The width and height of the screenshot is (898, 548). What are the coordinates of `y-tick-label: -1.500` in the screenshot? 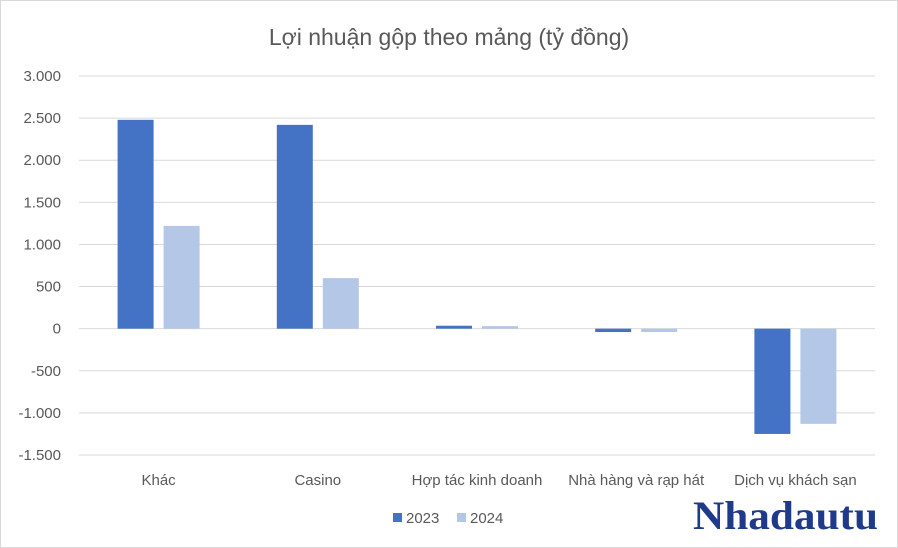 It's located at (39, 455).